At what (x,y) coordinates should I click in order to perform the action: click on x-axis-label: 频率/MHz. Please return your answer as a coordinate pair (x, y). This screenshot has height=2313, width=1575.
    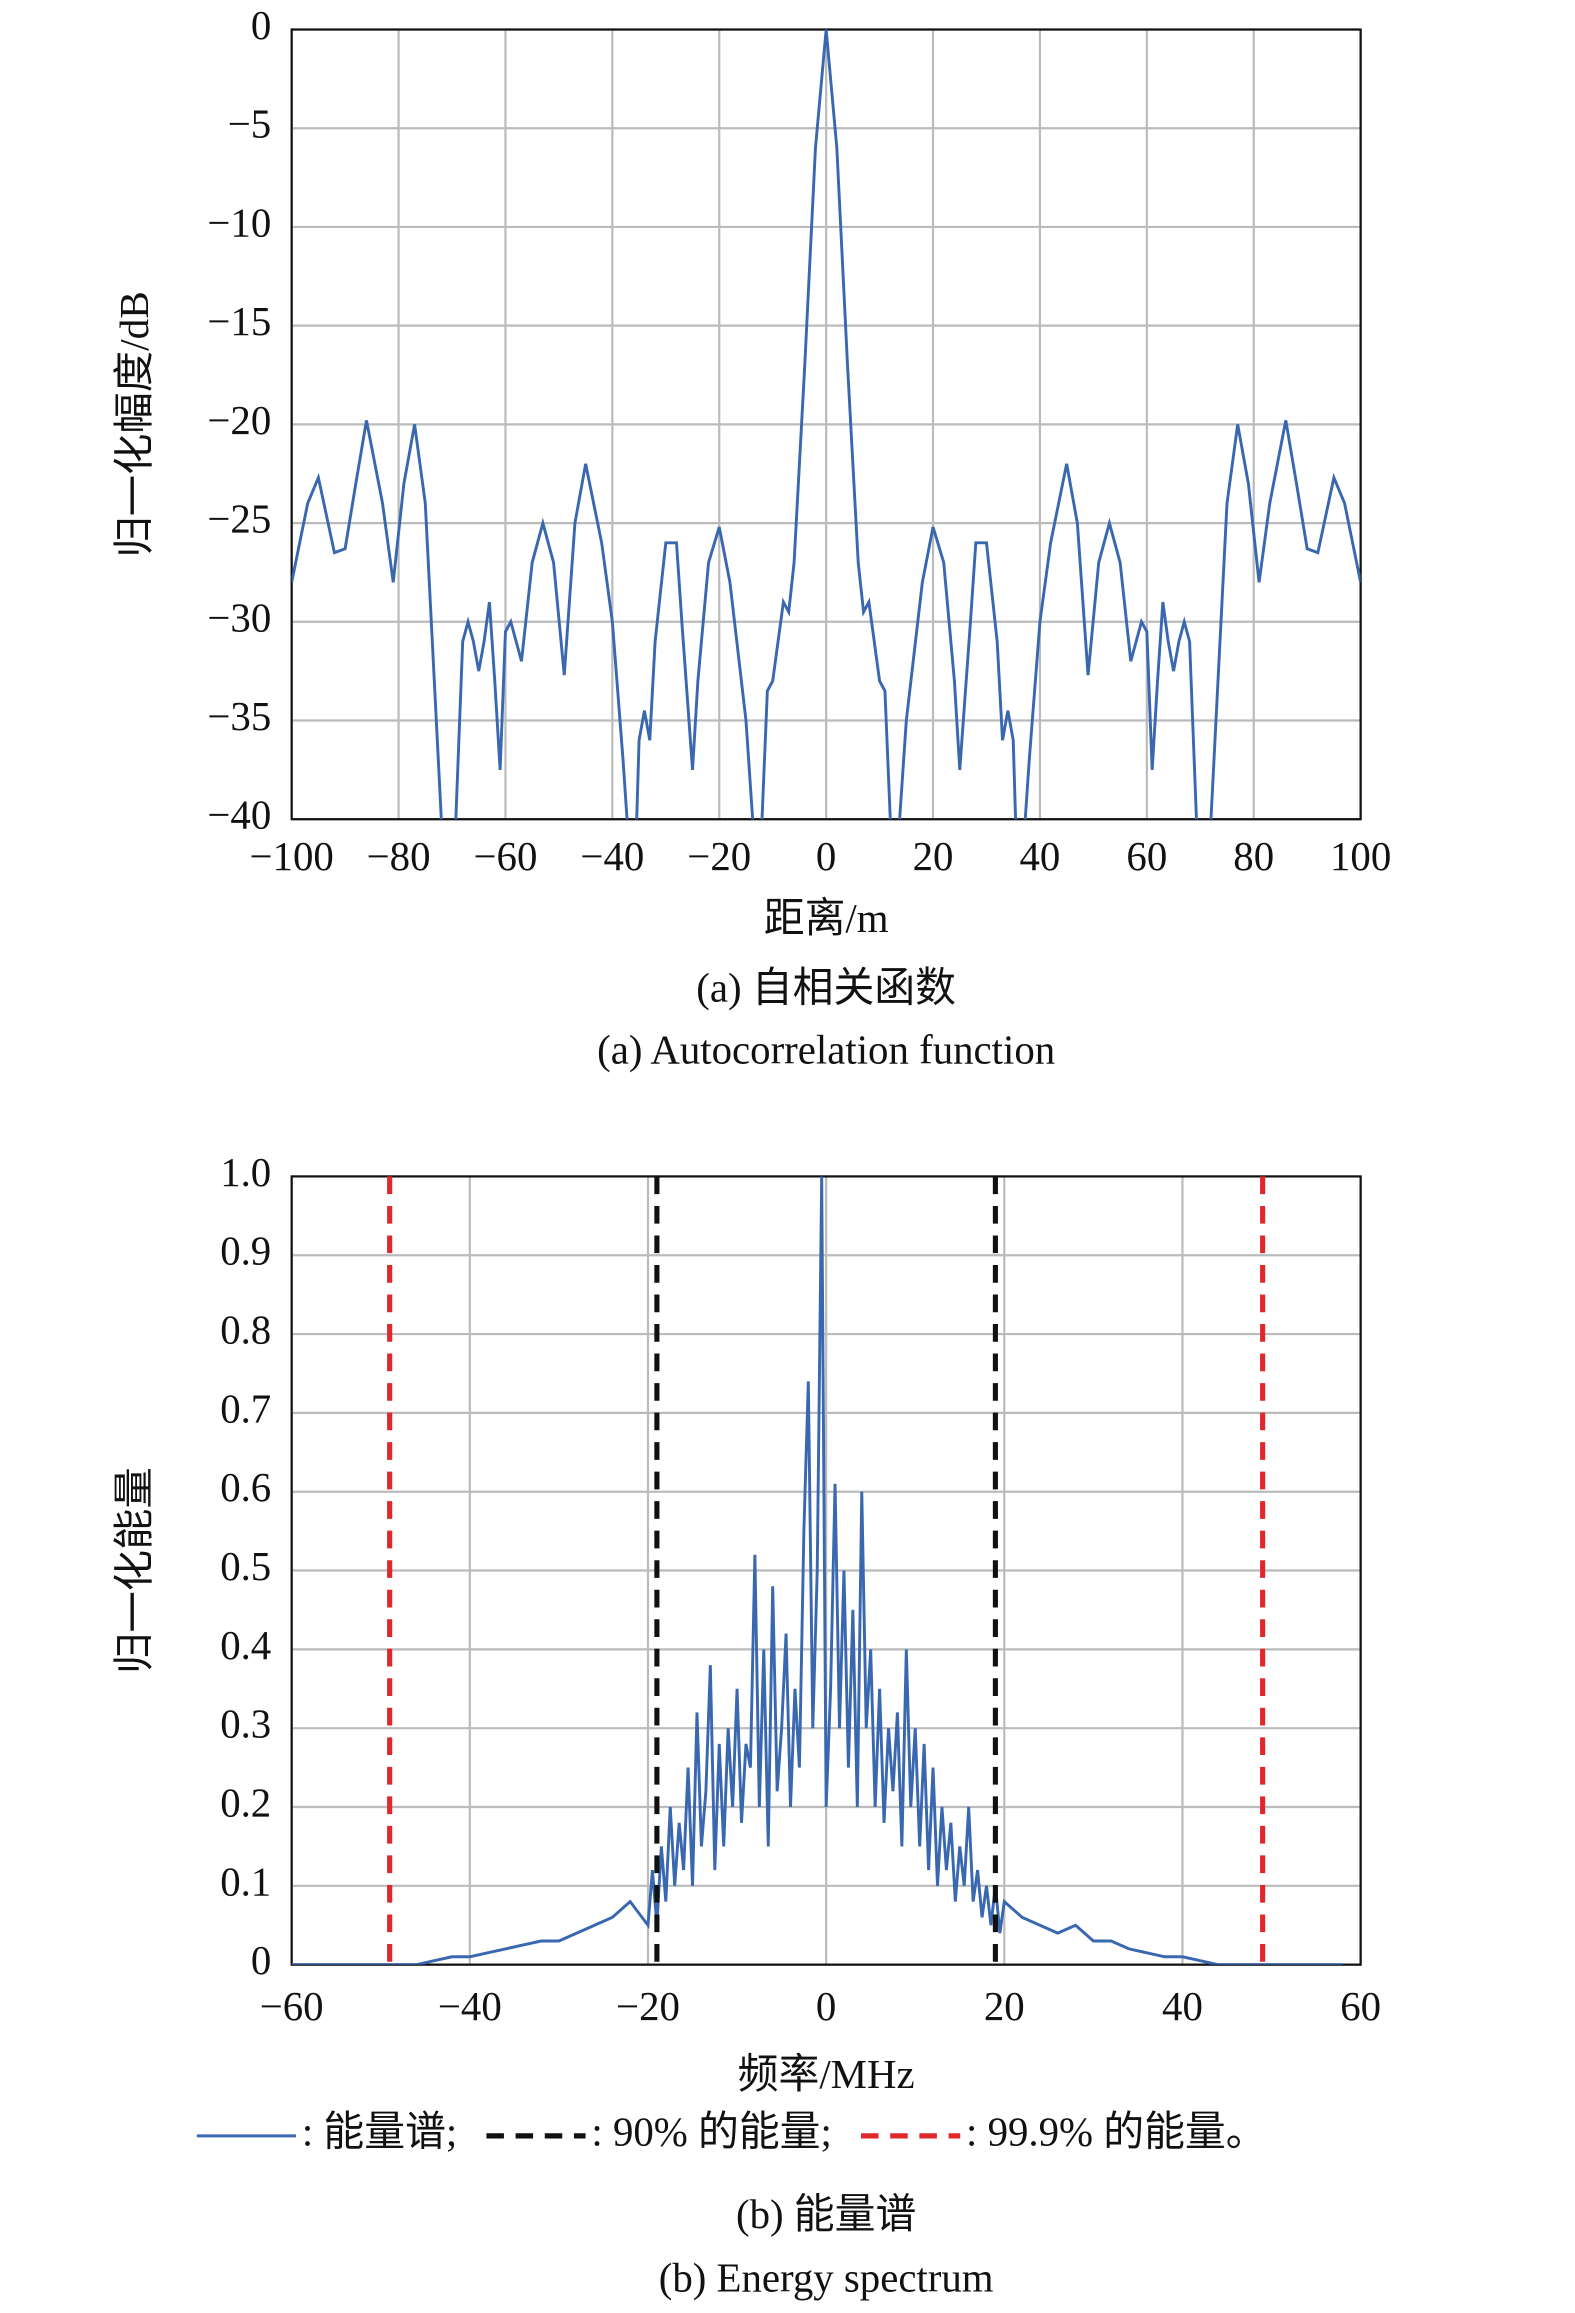
    Looking at the image, I should click on (826, 2074).